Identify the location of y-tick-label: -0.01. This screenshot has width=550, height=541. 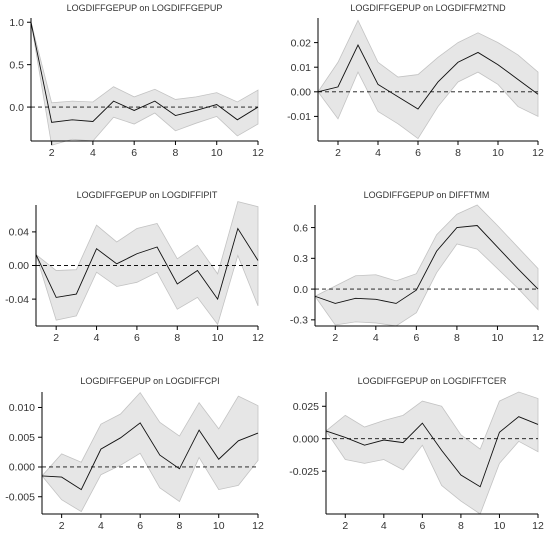
(299, 117).